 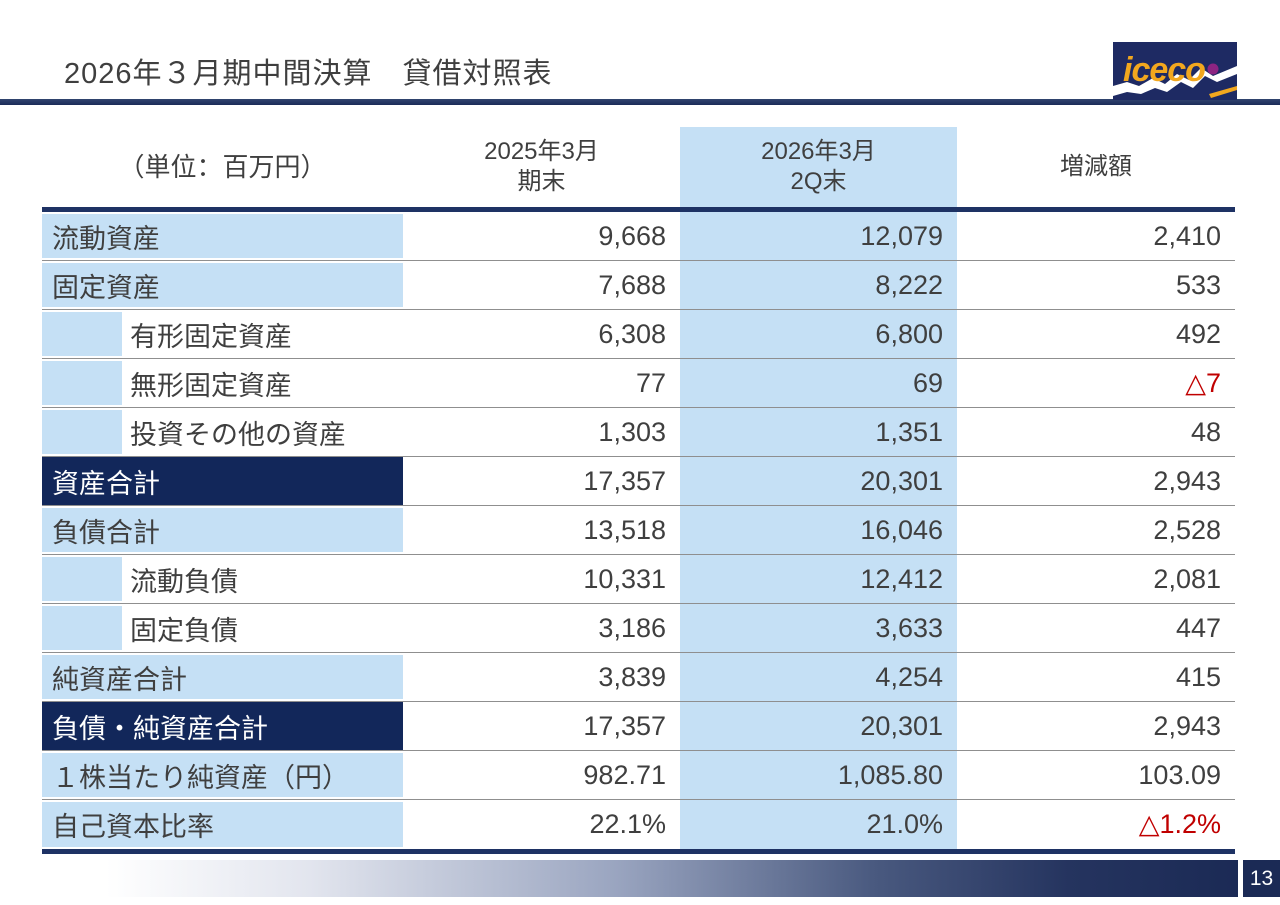 What do you see at coordinates (1203, 382) in the screenshot?
I see `value-diff: △7` at bounding box center [1203, 382].